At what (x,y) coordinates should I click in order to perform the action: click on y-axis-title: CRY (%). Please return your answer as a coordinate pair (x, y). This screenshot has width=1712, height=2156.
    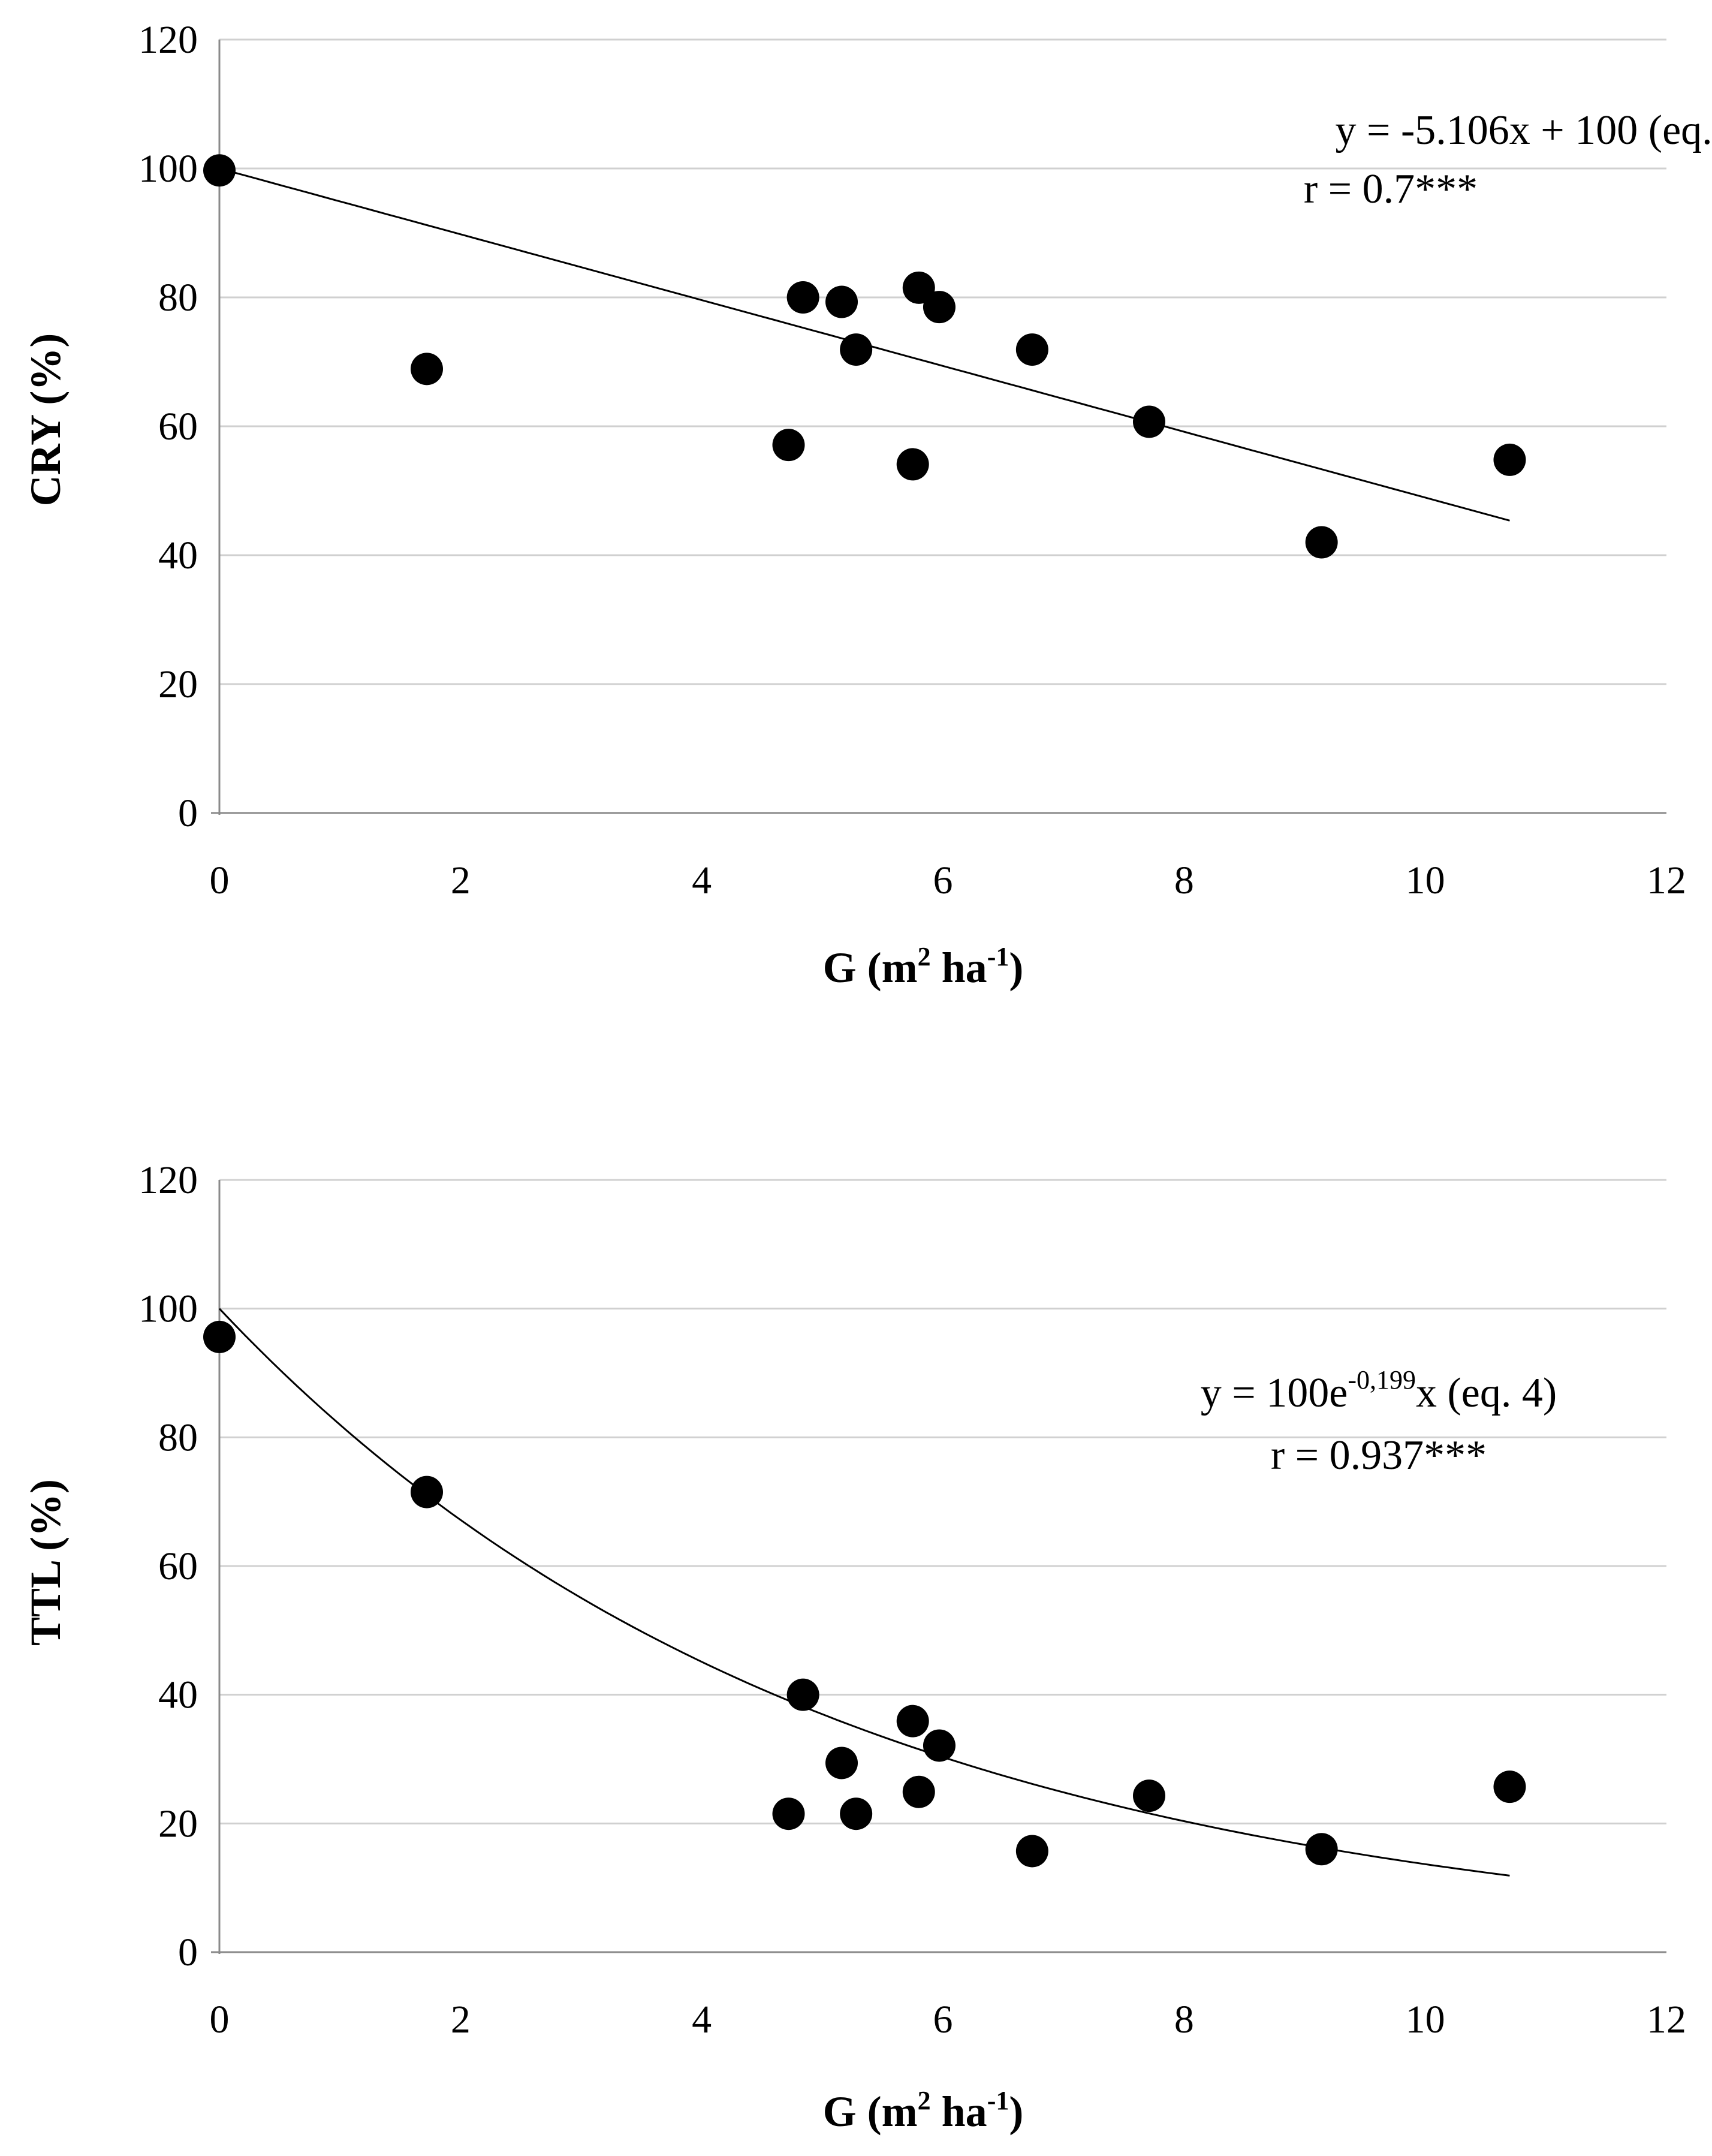
    Looking at the image, I should click on (46, 420).